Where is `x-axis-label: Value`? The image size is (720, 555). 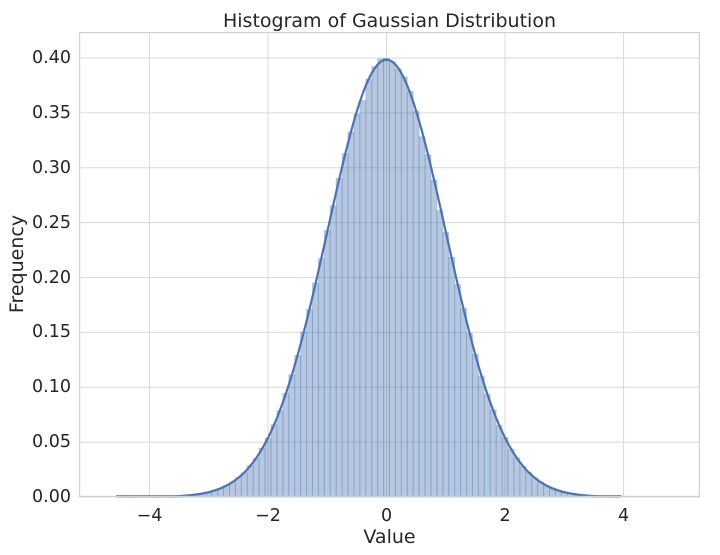 x-axis-label: Value is located at coordinates (389, 537).